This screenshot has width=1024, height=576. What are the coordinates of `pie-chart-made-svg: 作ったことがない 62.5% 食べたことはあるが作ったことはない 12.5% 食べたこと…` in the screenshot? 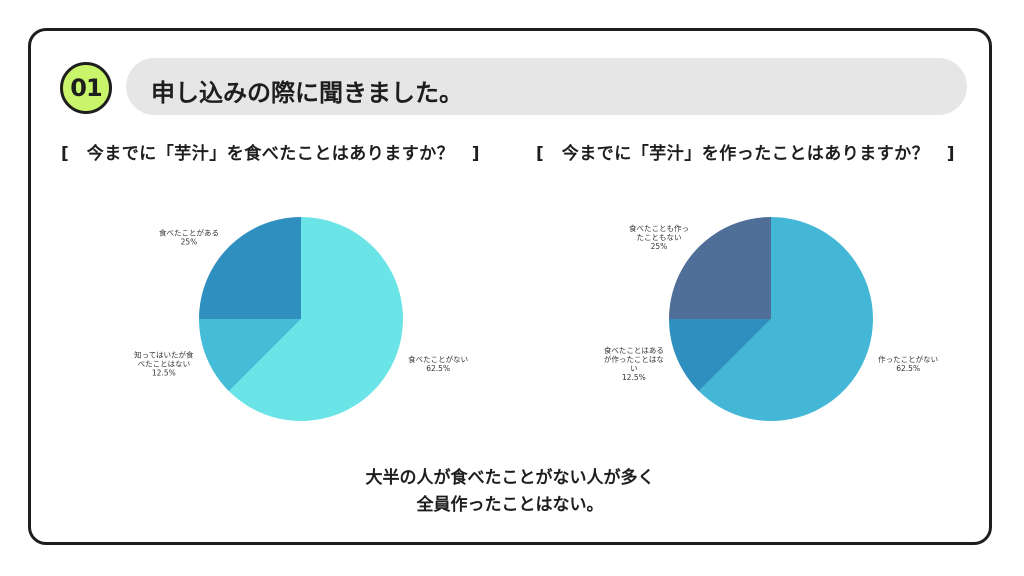 It's located at (771, 319).